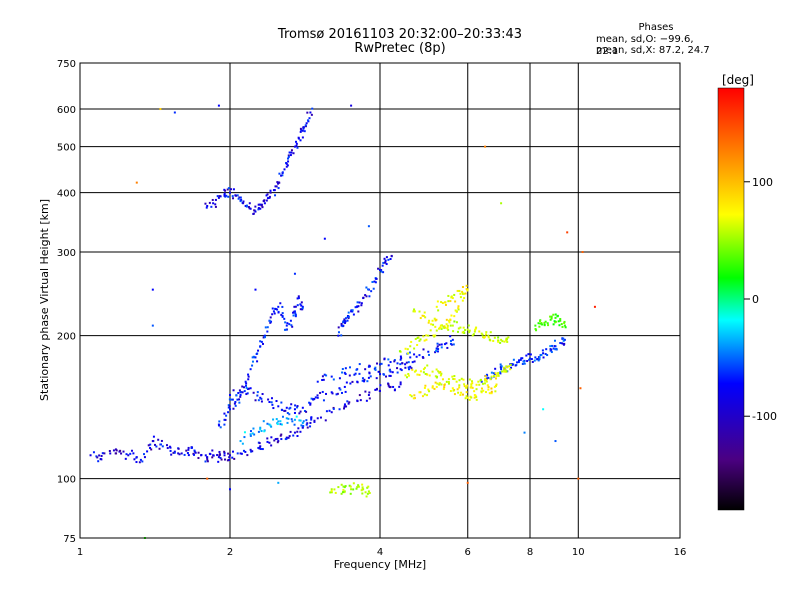 The height and width of the screenshot is (600, 800). Describe the element at coordinates (530, 552) in the screenshot. I see `x-tick-label: 8` at that location.